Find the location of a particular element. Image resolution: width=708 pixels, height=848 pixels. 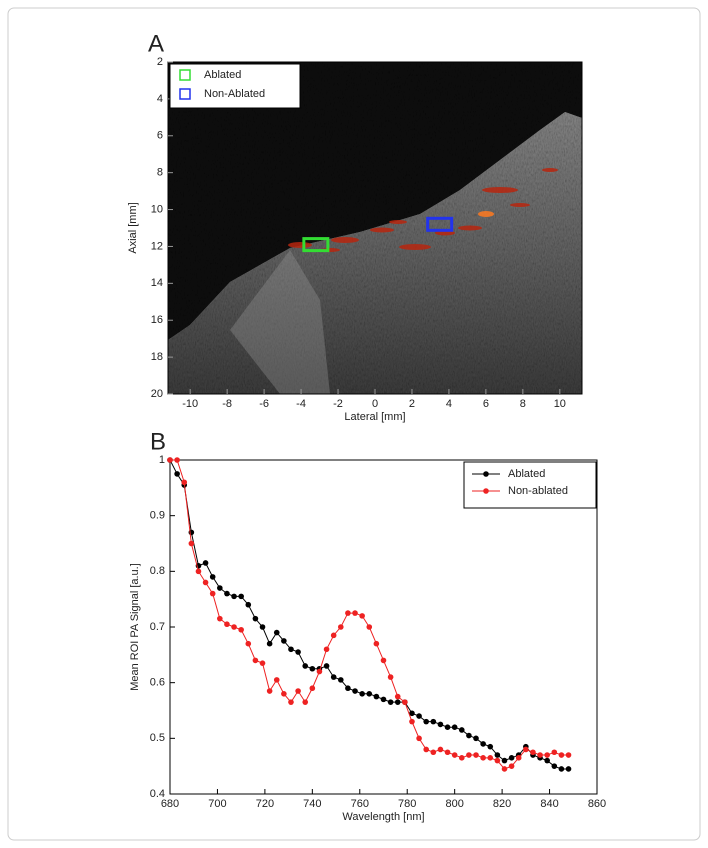

x-tick-label: -2 is located at coordinates (338, 404).